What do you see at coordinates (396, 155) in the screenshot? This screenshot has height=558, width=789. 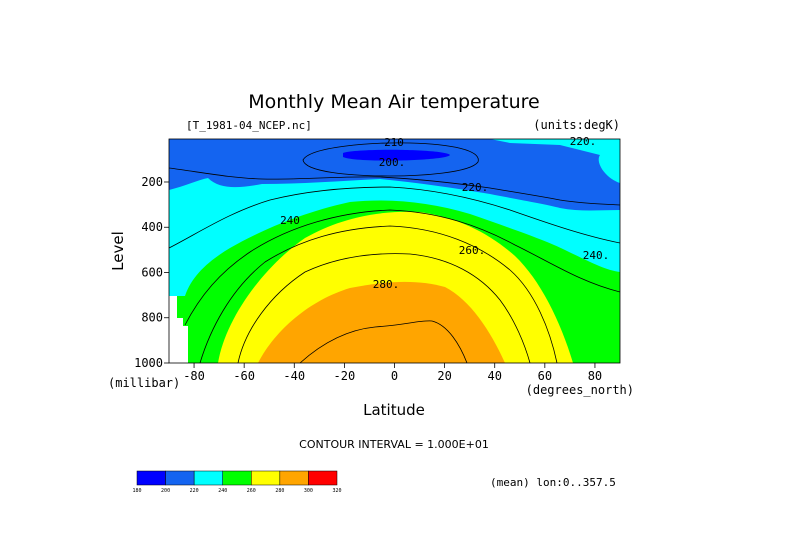 I see `fill-region-lt200` at bounding box center [396, 155].